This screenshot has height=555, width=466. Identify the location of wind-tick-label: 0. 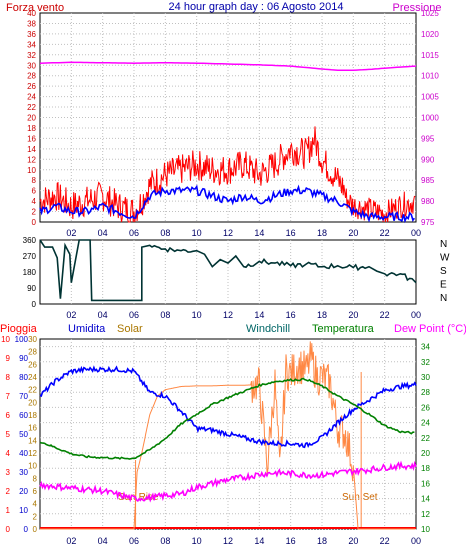
(34, 222).